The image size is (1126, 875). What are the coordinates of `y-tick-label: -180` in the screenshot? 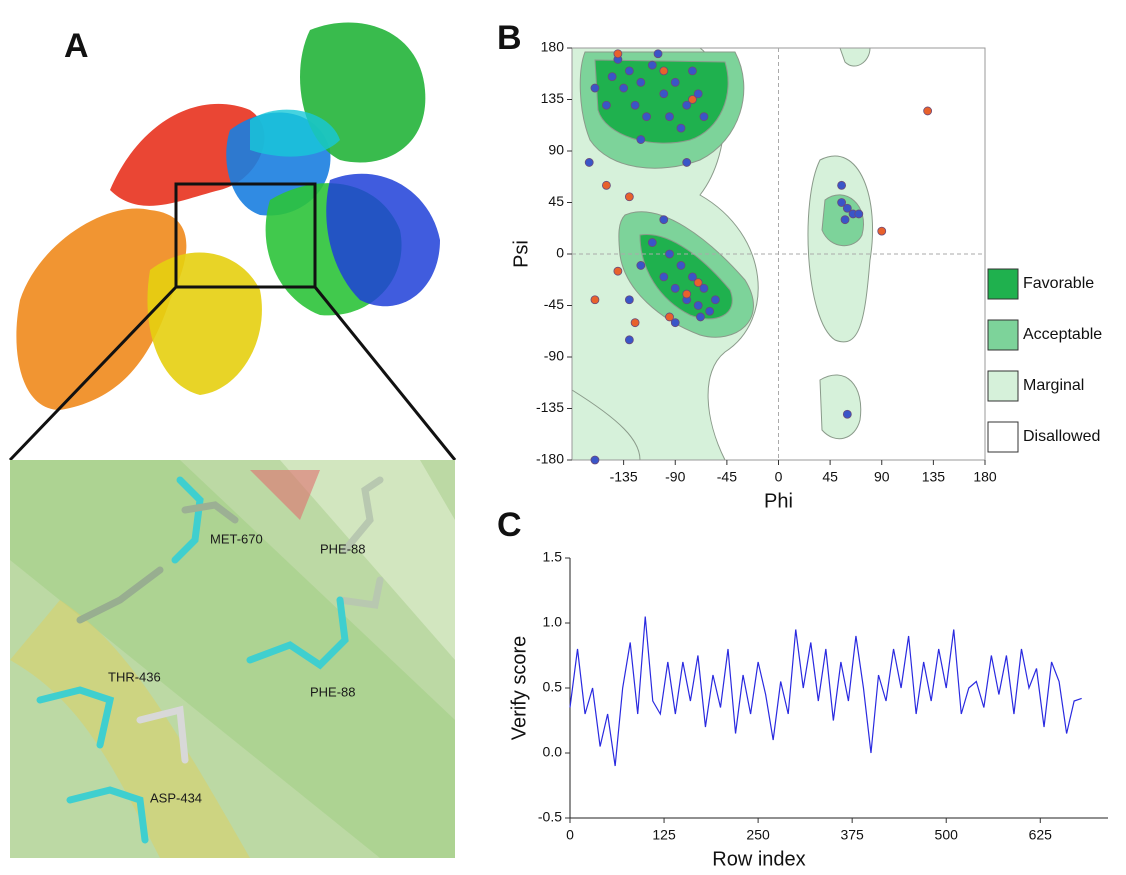 It's located at (550, 459).